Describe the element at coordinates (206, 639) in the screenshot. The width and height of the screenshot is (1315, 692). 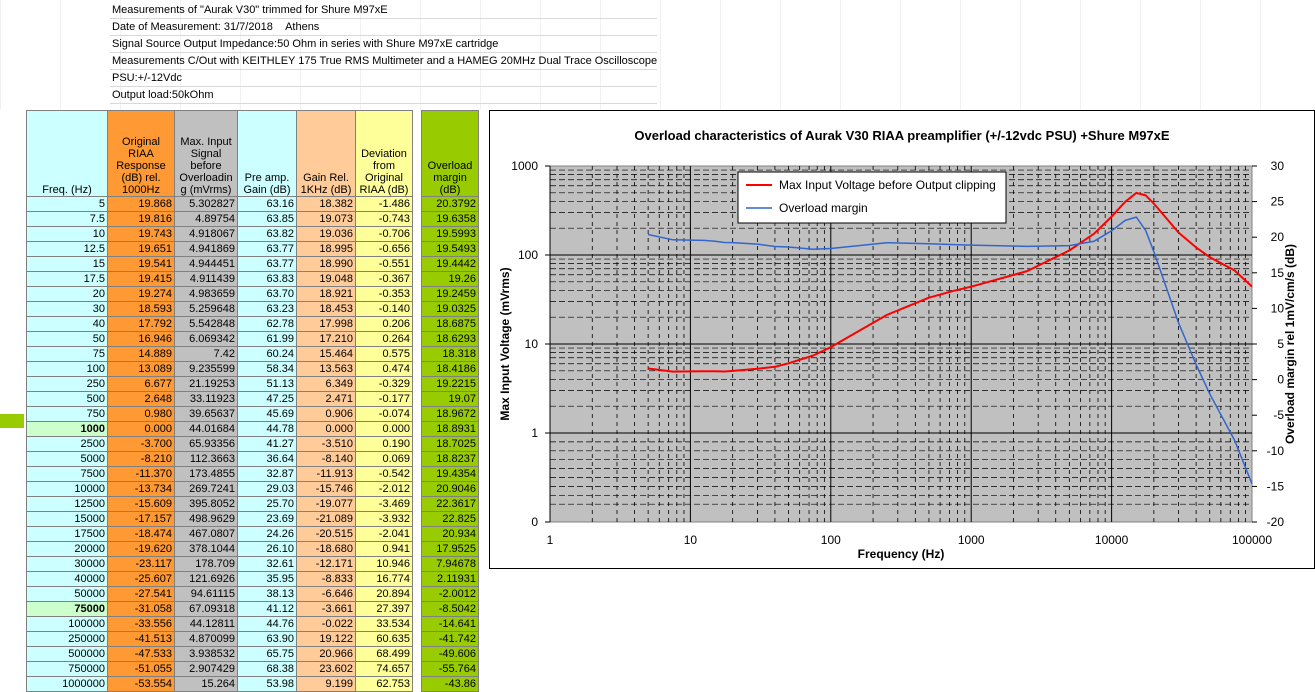
I see `table-cell: 4.870099` at that location.